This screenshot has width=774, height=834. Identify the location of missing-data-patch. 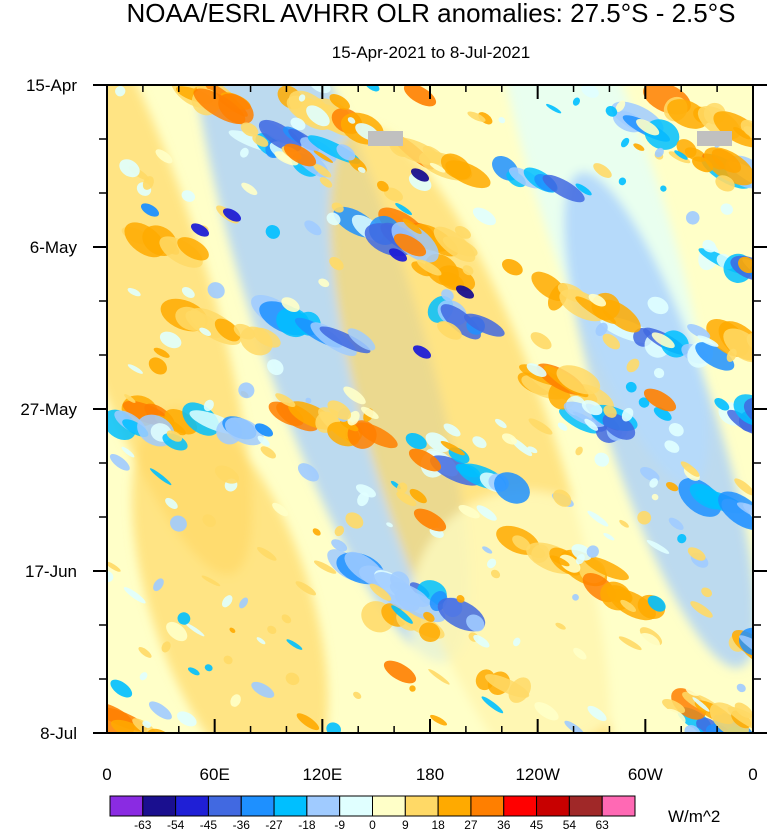
(714, 138).